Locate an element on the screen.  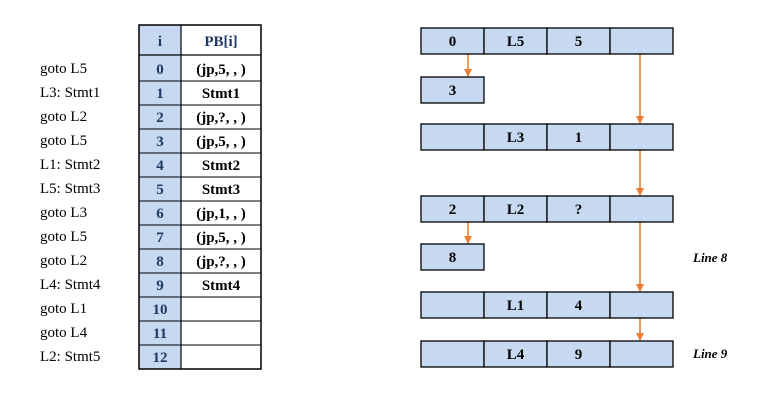
table-row-pb: (jp,1, , ) is located at coordinates (221, 214).